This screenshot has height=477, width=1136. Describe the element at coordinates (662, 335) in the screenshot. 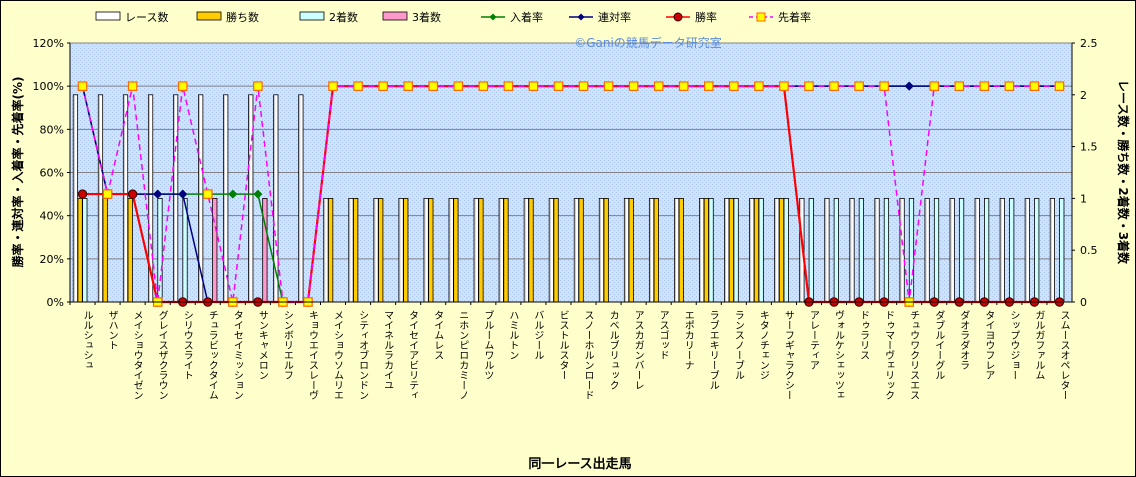

I see `x-tick-label: アスゴッド` at that location.